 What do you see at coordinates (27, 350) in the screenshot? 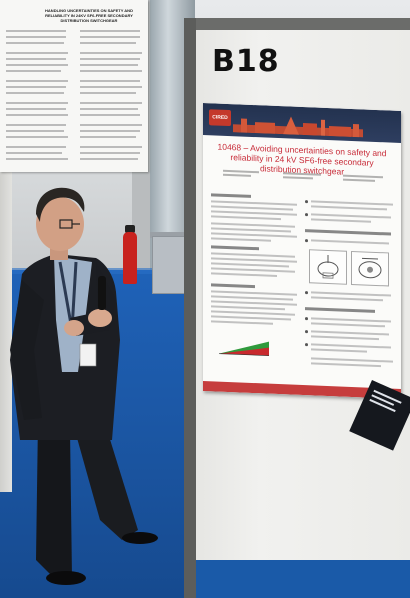
I see `person-left-arm` at bounding box center [27, 350].